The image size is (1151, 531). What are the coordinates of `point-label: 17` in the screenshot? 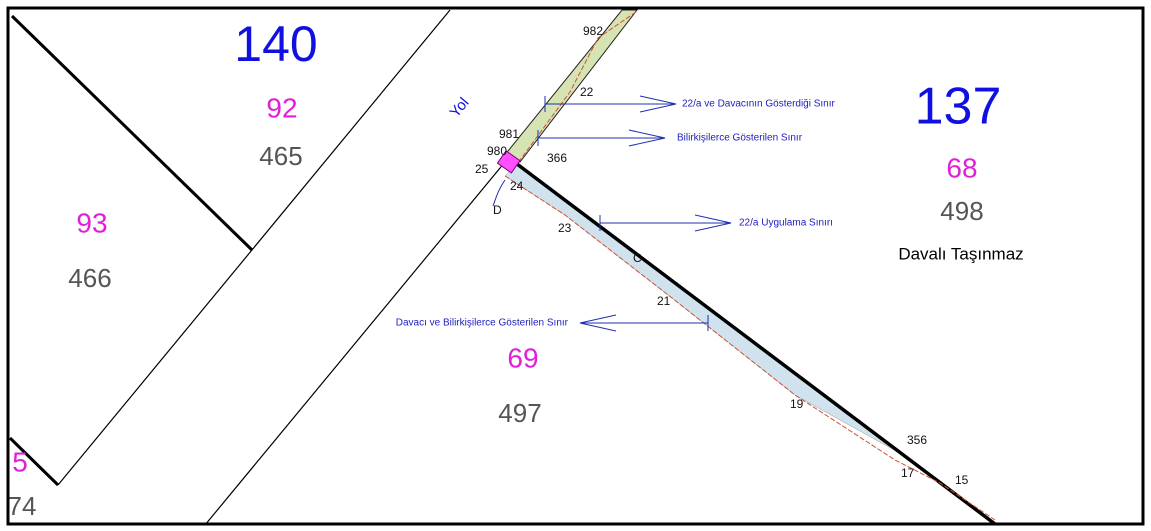 It's located at (908, 473).